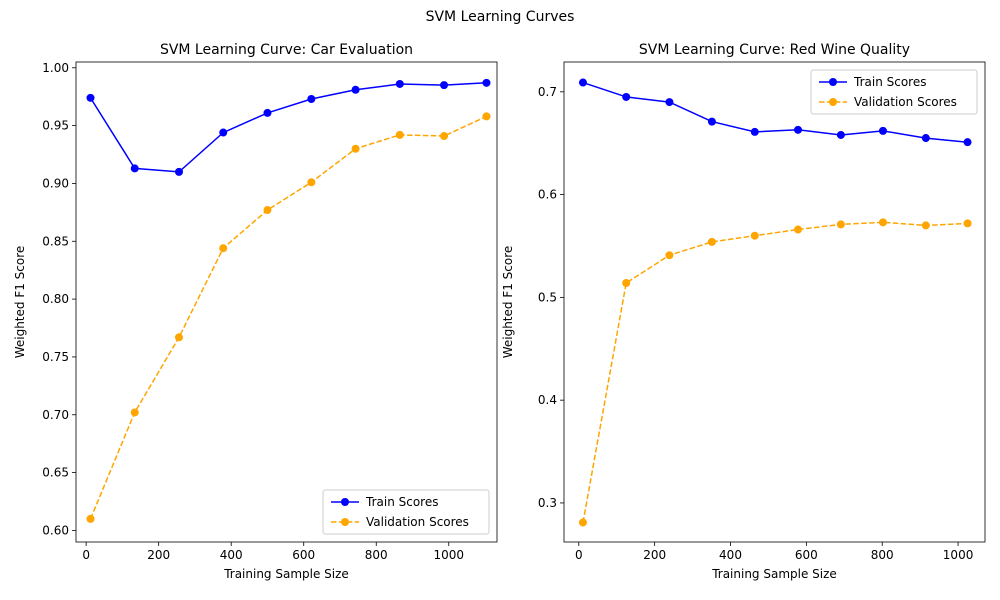 This screenshot has height=600, width=1000. Describe the element at coordinates (55, 299) in the screenshot. I see `y-tick-label: 0.80` at that location.